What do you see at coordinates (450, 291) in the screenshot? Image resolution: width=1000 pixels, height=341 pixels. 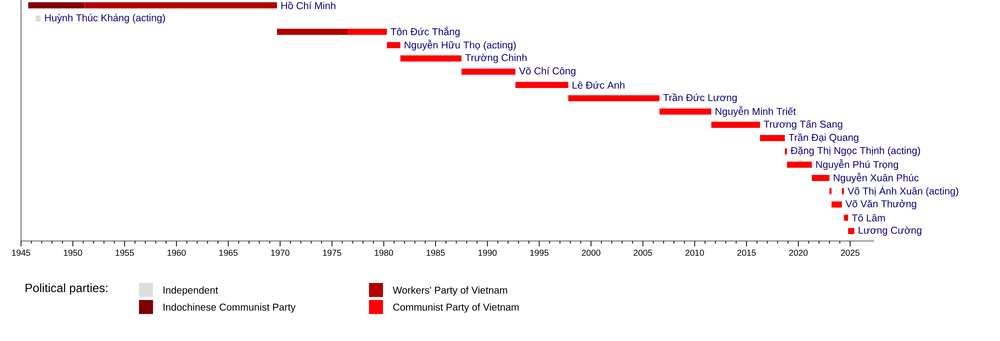 I see `legend-label: Workers' Party of Vietnam` at bounding box center [450, 291].